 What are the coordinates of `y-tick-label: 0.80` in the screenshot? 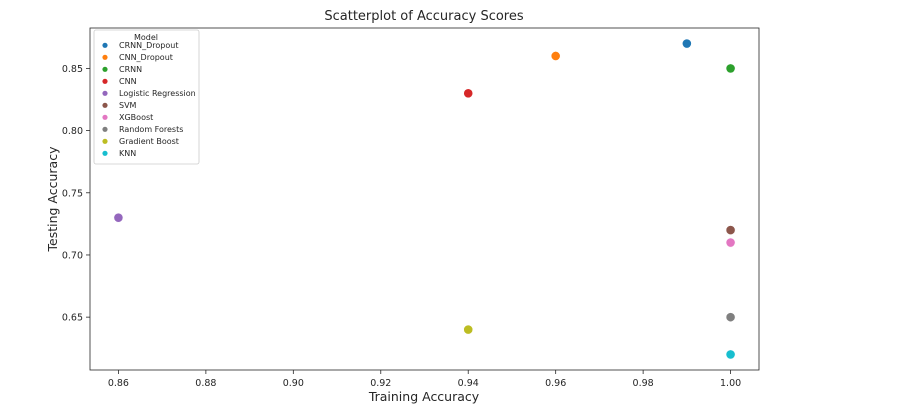 It's located at (72, 131).